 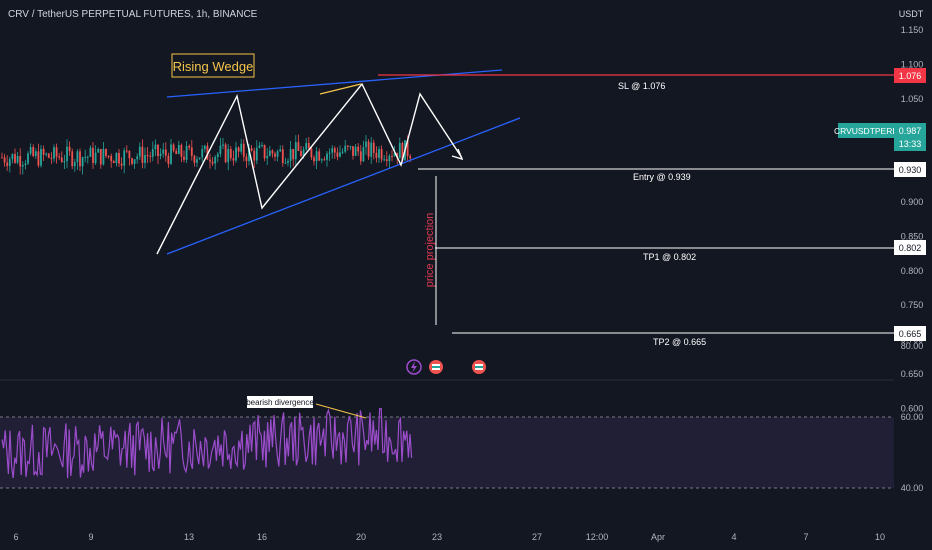 What do you see at coordinates (457, 154) in the screenshot?
I see `projection-arrowhead` at bounding box center [457, 154].